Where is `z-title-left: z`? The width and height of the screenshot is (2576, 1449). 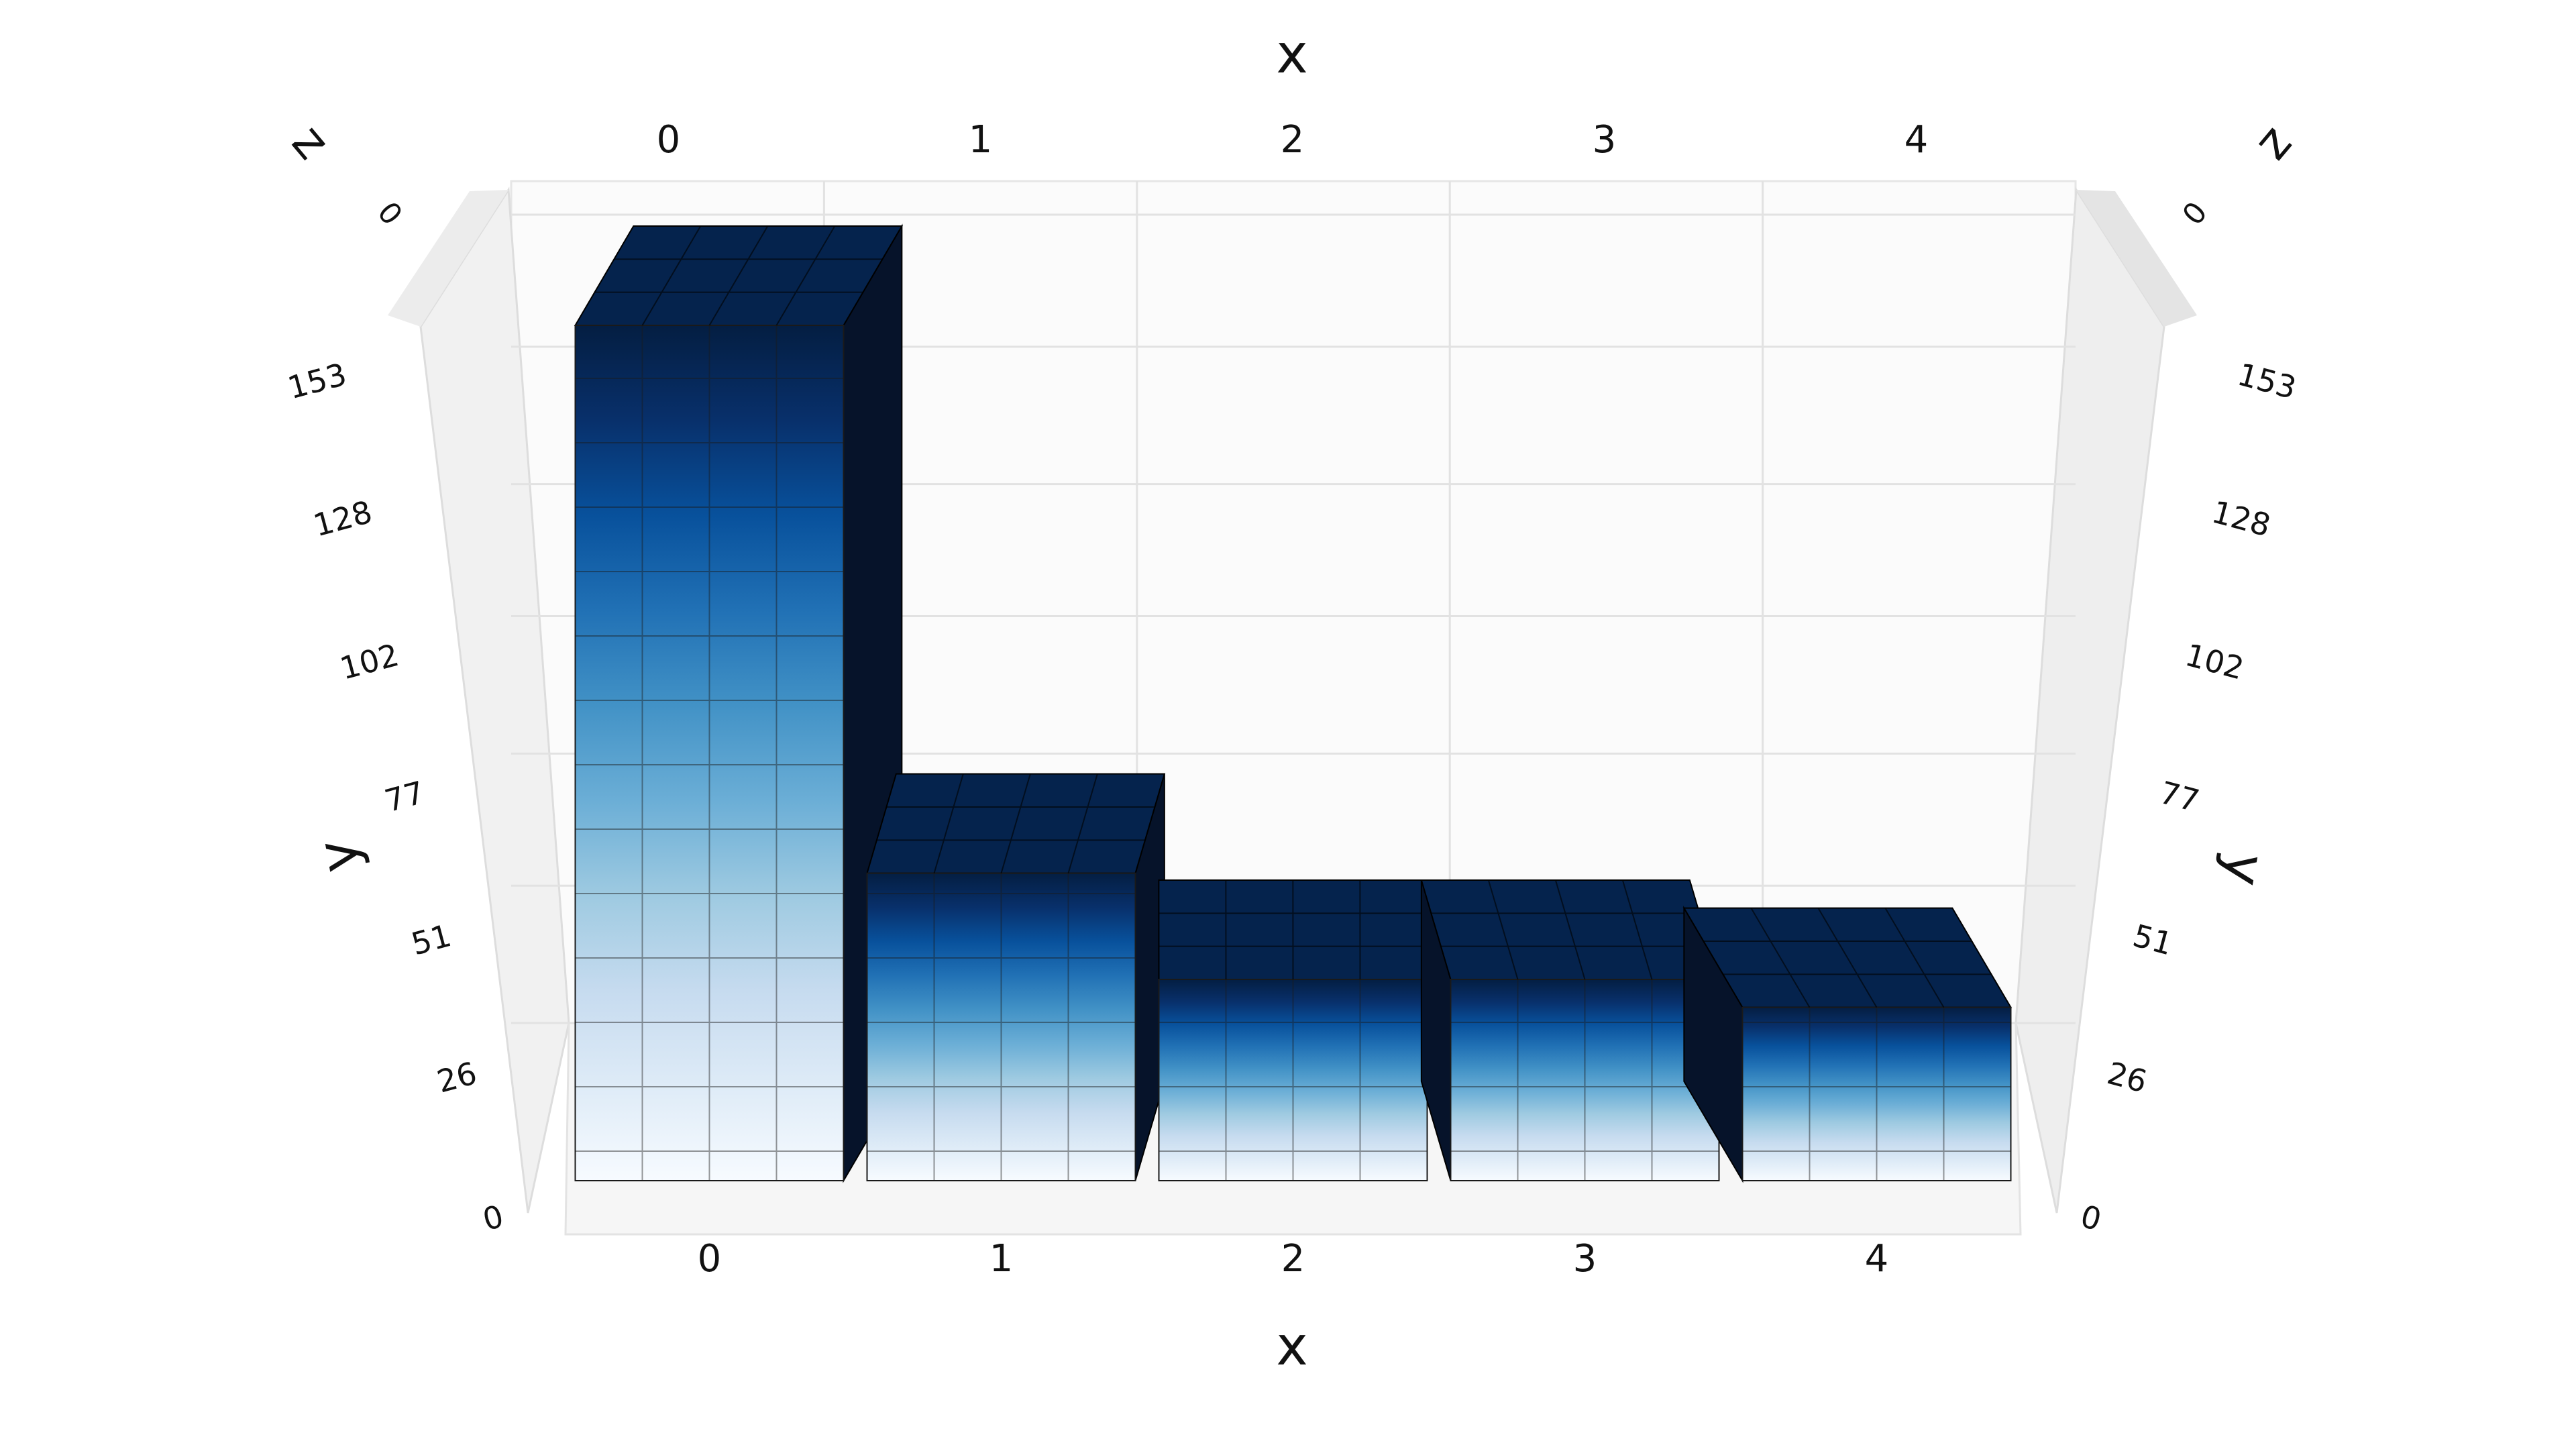
z-title-left: z is located at coordinates (305, 146).